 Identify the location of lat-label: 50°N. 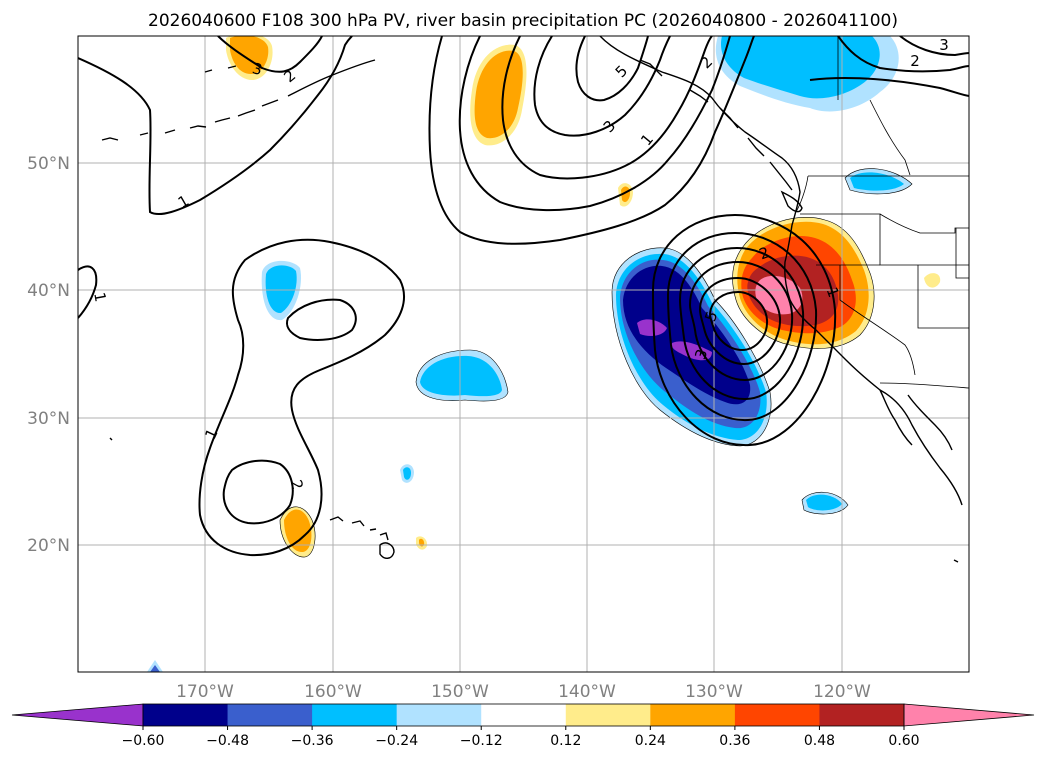
(48, 164).